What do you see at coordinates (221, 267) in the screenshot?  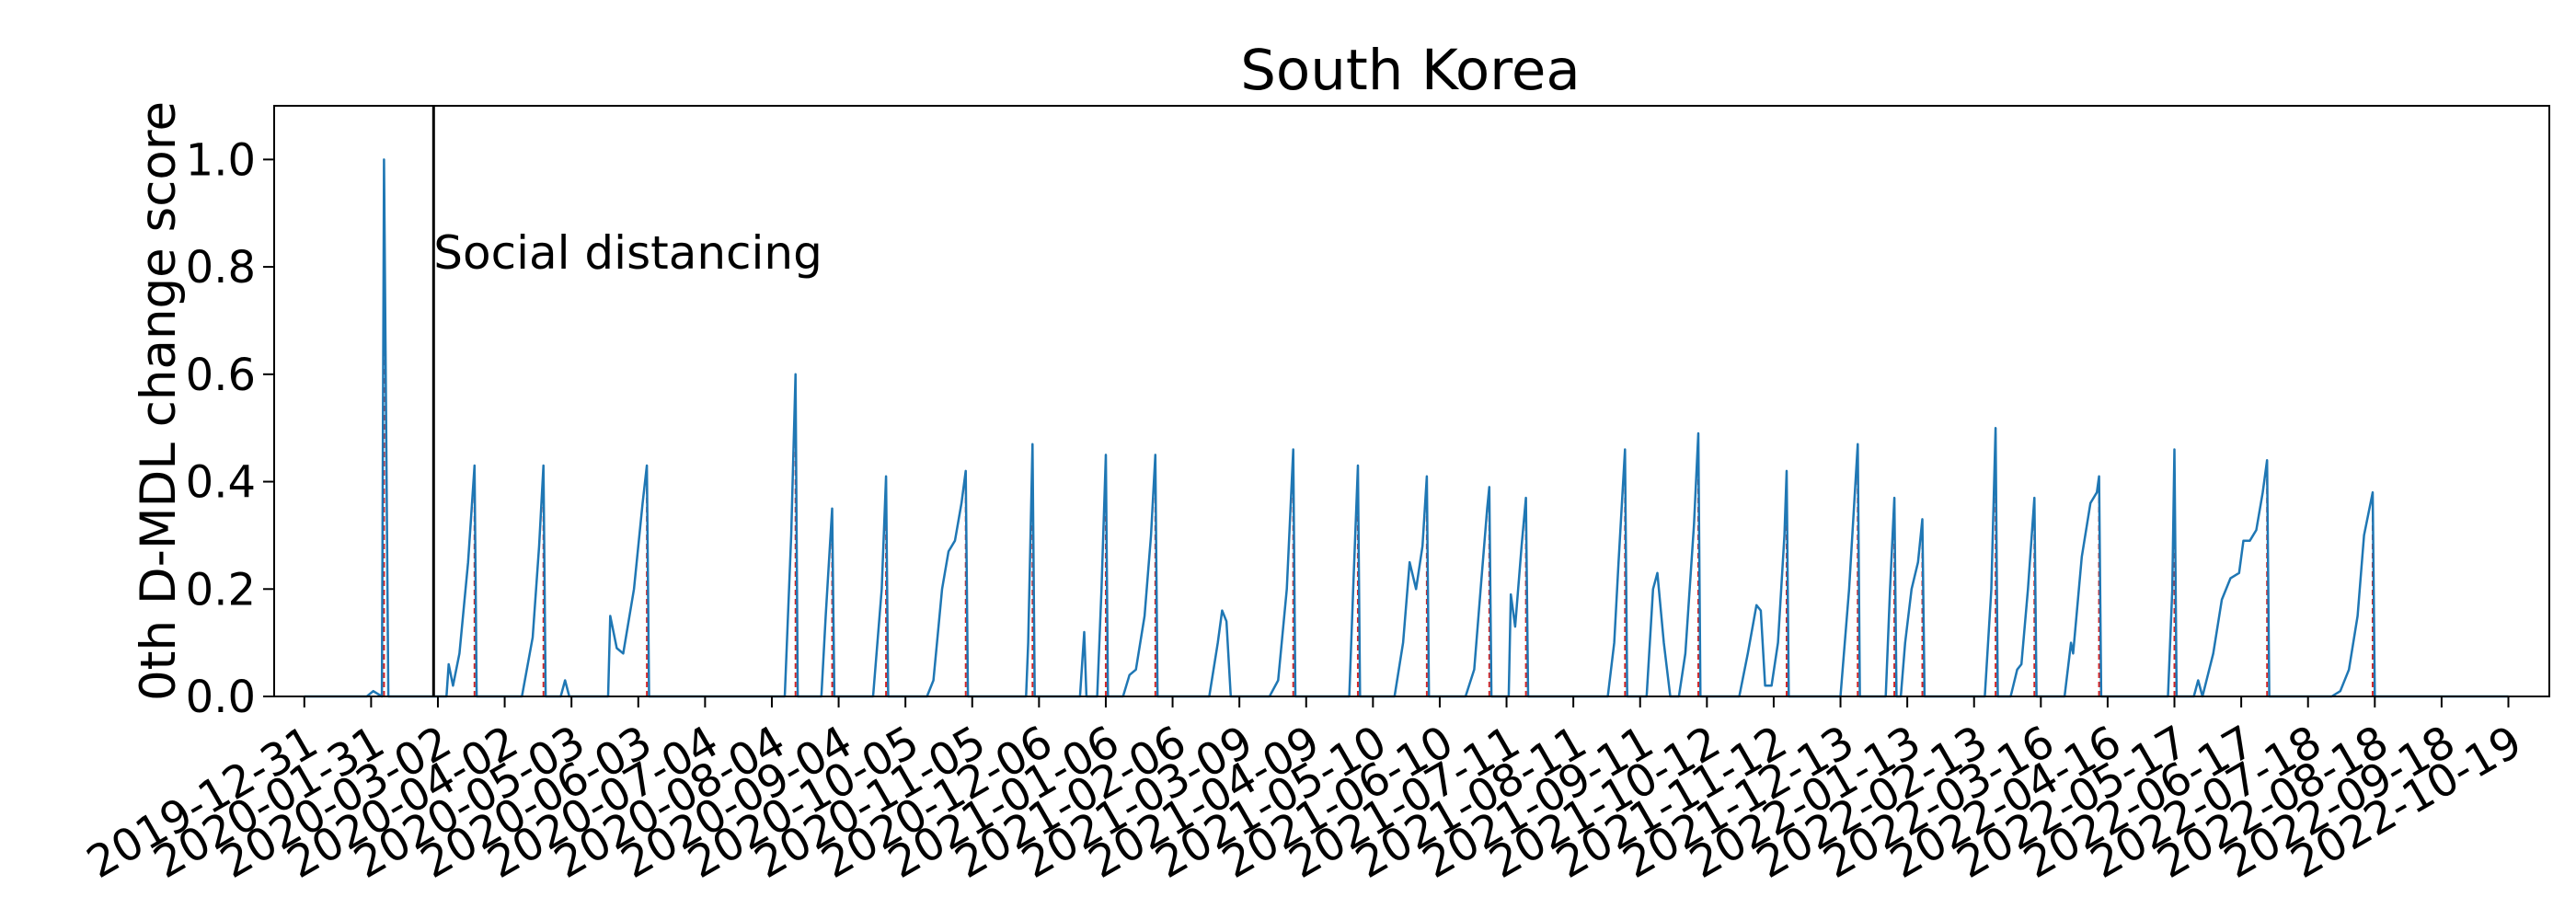 I see `y-tick-label: 0.8` at bounding box center [221, 267].